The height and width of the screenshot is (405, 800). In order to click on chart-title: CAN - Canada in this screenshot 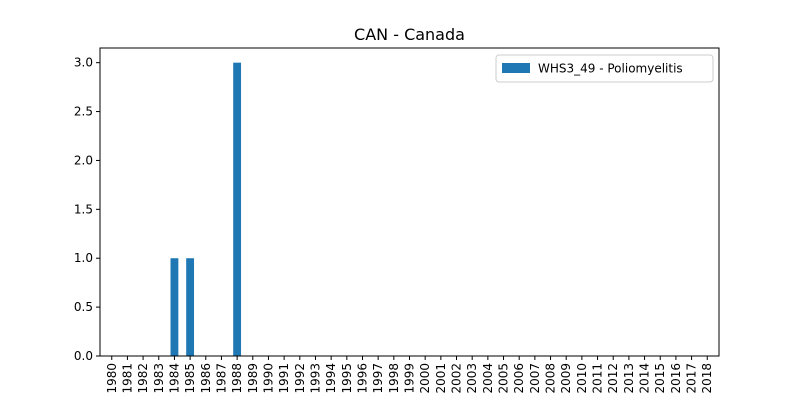, I will do `click(409, 34)`.